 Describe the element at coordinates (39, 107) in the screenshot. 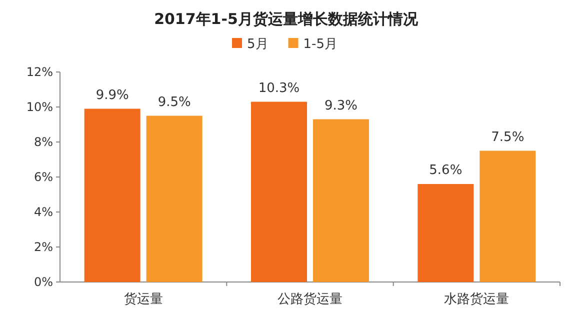

I see `y-tick-label: 10%` at that location.